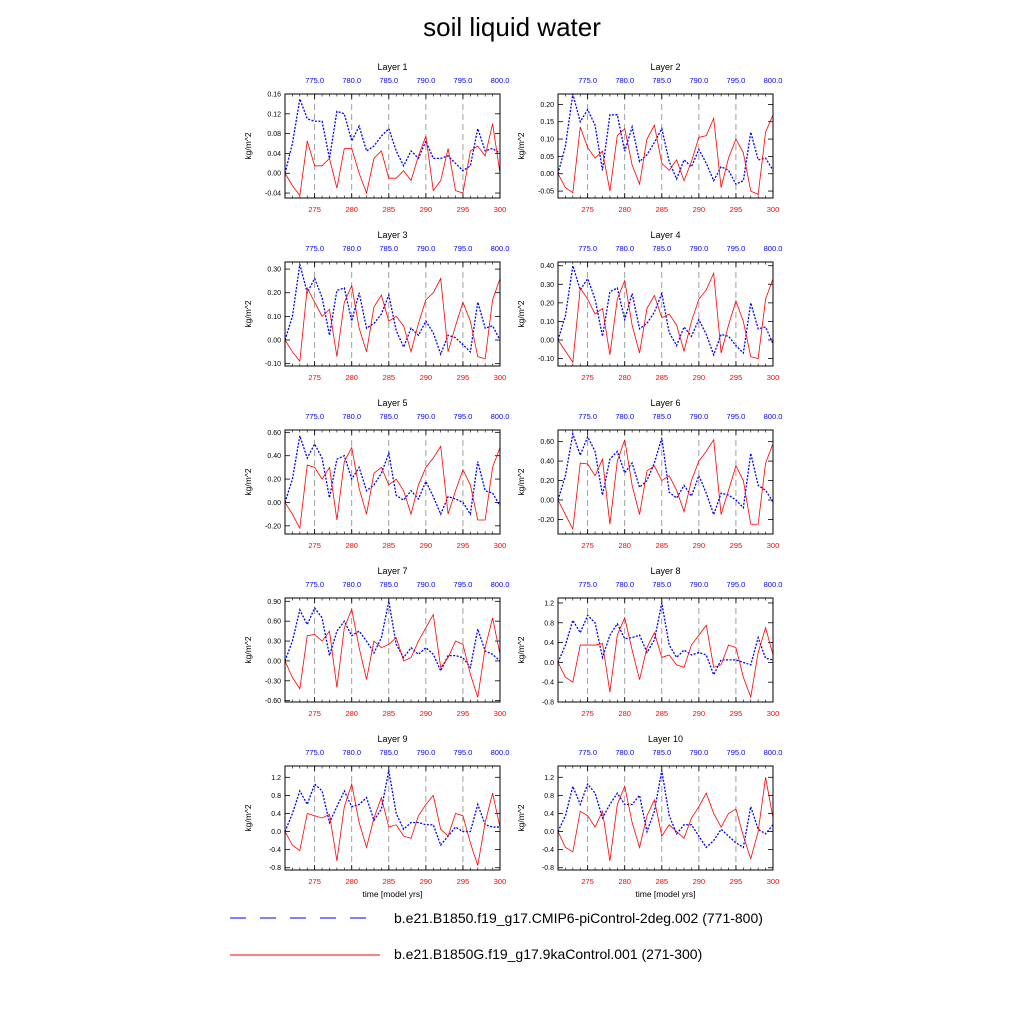 The height and width of the screenshot is (1024, 1024). Describe the element at coordinates (665, 403) in the screenshot. I see `panel-title: Layer 6` at that location.